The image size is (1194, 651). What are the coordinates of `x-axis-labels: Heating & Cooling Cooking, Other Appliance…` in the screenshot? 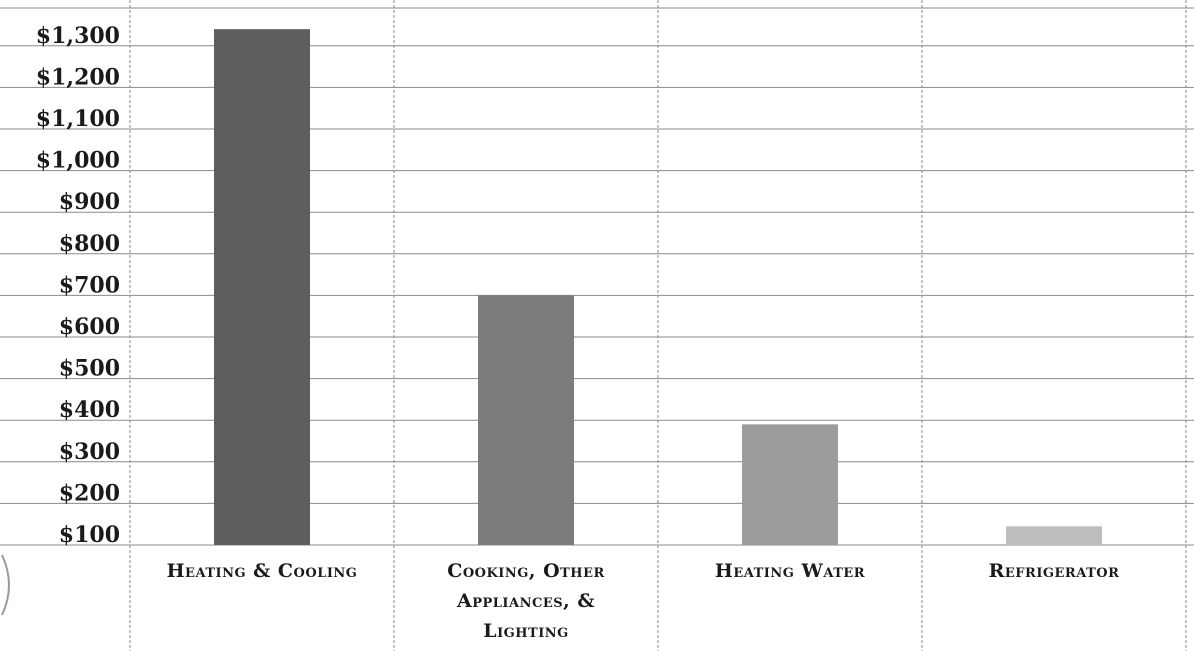 It's located at (643, 601).